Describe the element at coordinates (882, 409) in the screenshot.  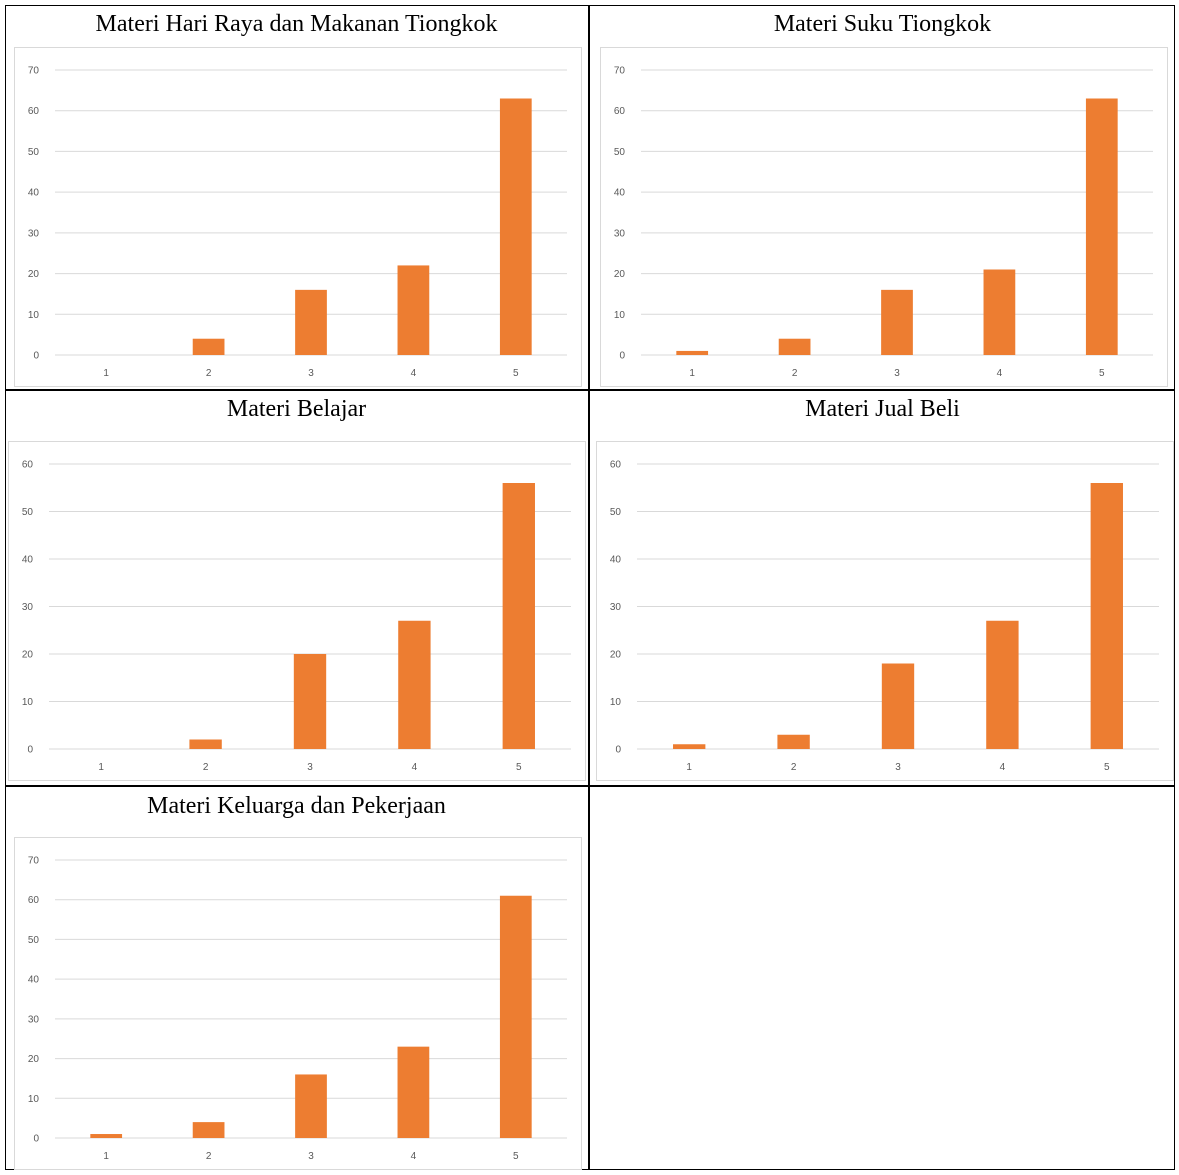
I see `chart-title: Materi Jual Beli` at that location.